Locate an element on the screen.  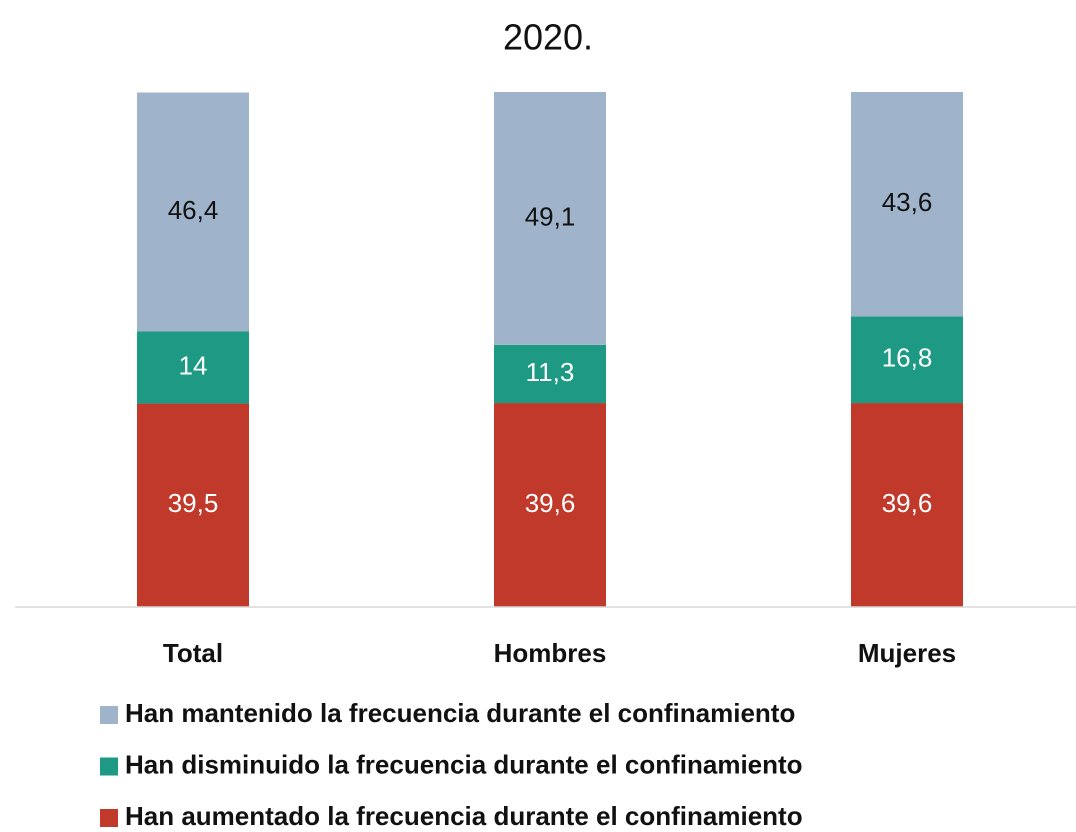
value-label: 14 is located at coordinates (193, 365).